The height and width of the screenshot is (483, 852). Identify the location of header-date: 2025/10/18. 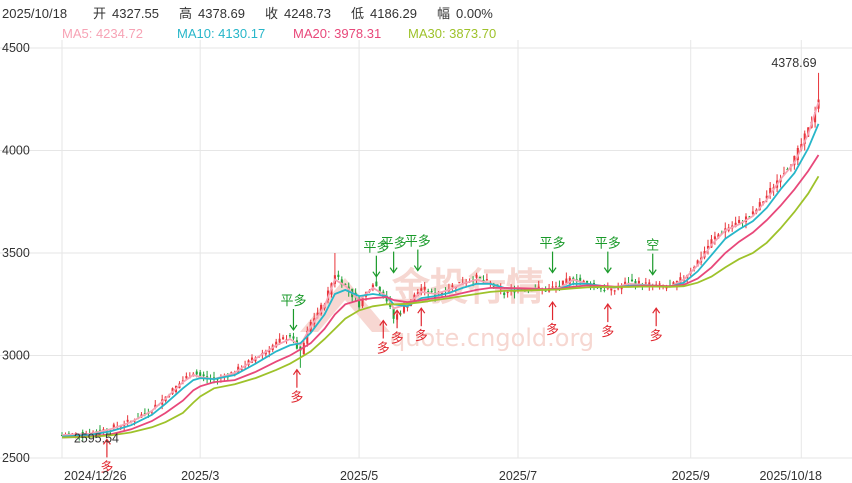
(34, 13).